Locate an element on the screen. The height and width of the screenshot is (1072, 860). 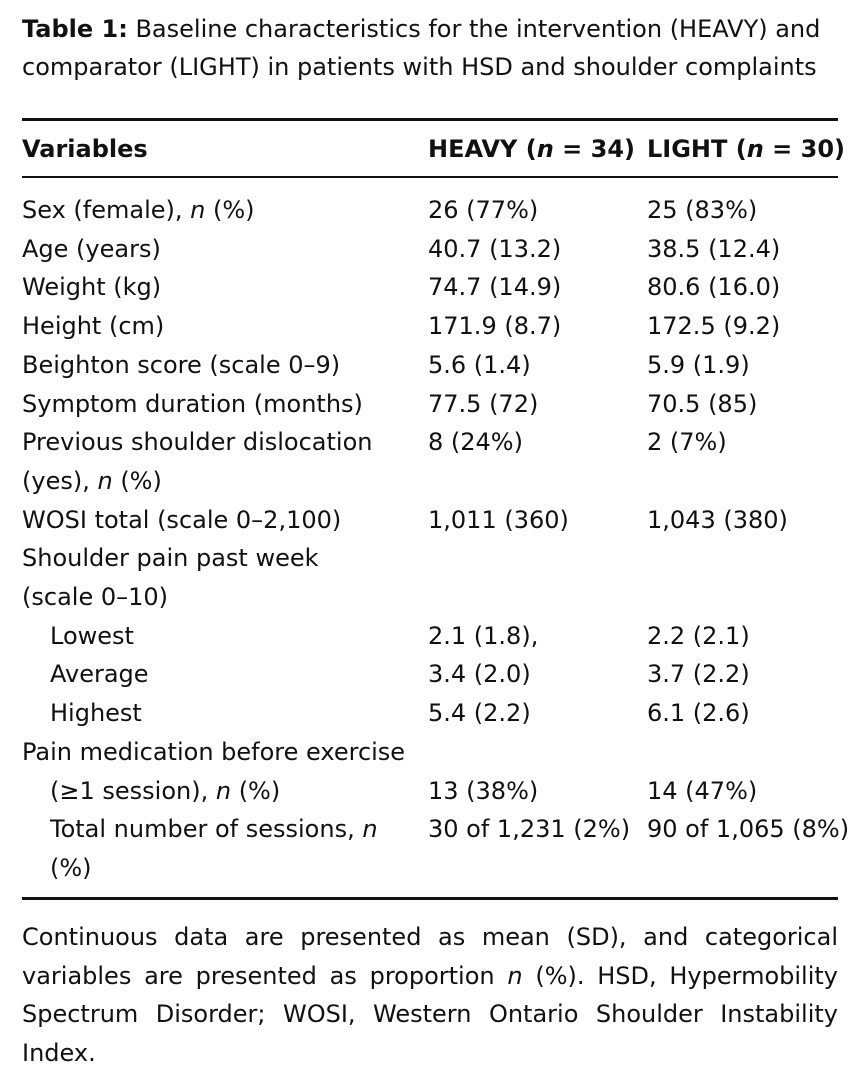
table-row: Weight (kg) 74.7 (14.9) 80.6 (16.0) is located at coordinates (430, 287).